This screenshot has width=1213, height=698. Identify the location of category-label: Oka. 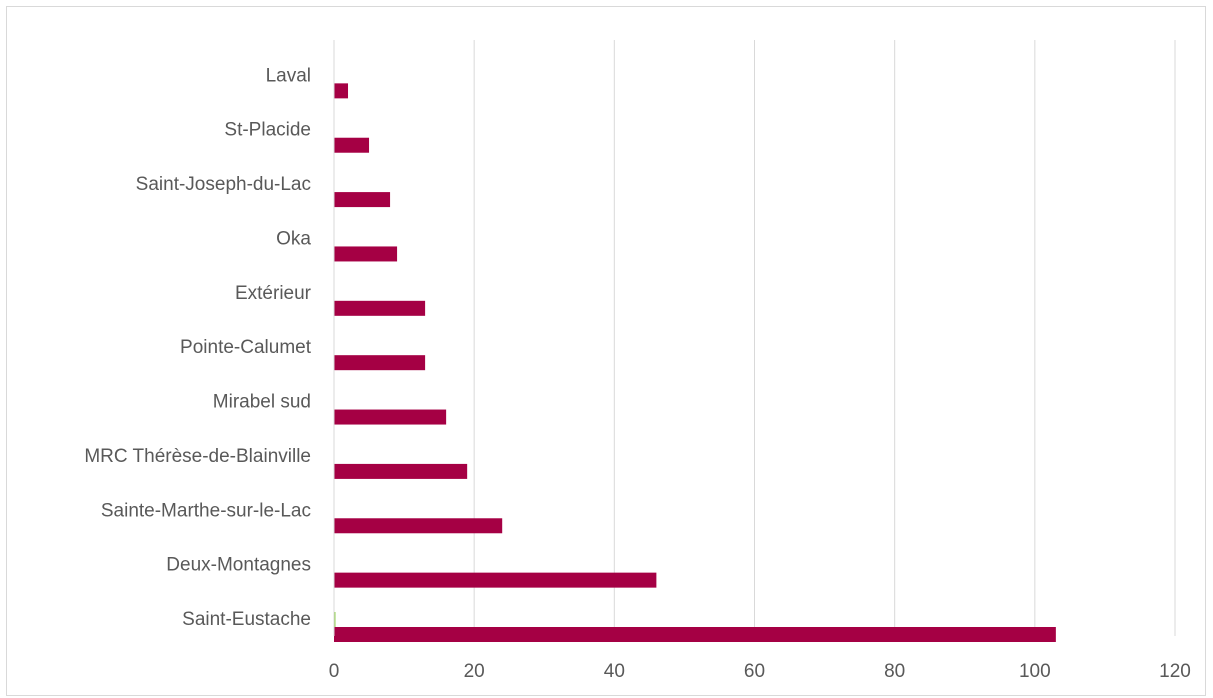
(293, 238).